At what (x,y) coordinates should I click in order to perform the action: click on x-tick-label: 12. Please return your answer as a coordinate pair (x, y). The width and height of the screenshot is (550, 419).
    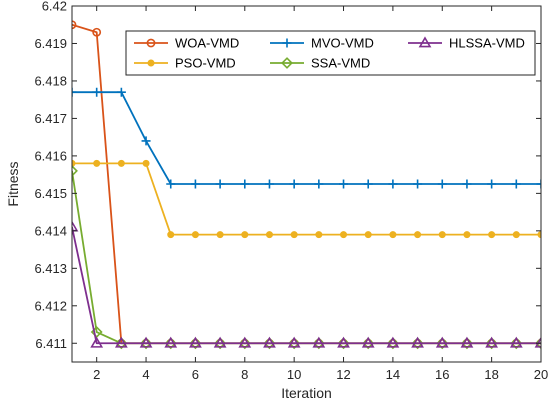
    Looking at the image, I should click on (343, 374).